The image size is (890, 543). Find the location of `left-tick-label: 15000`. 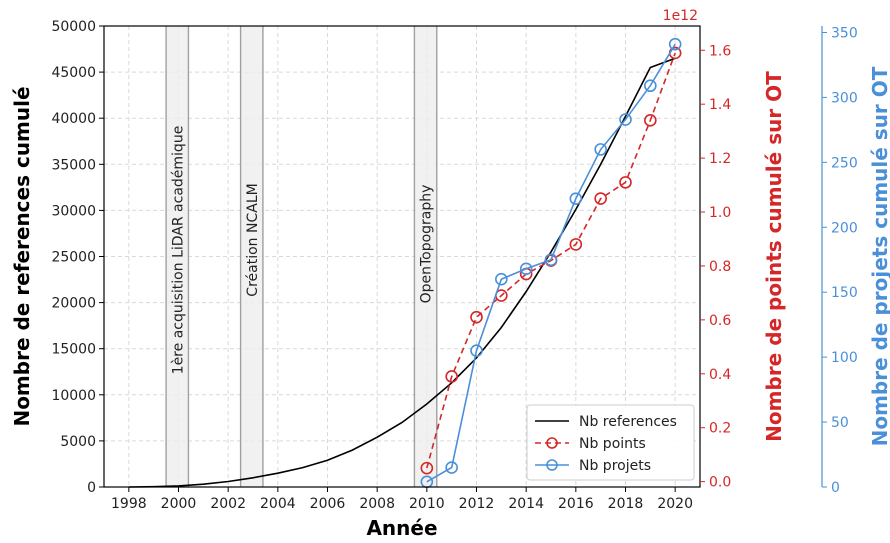

left-tick-label: 15000 is located at coordinates (73, 350).